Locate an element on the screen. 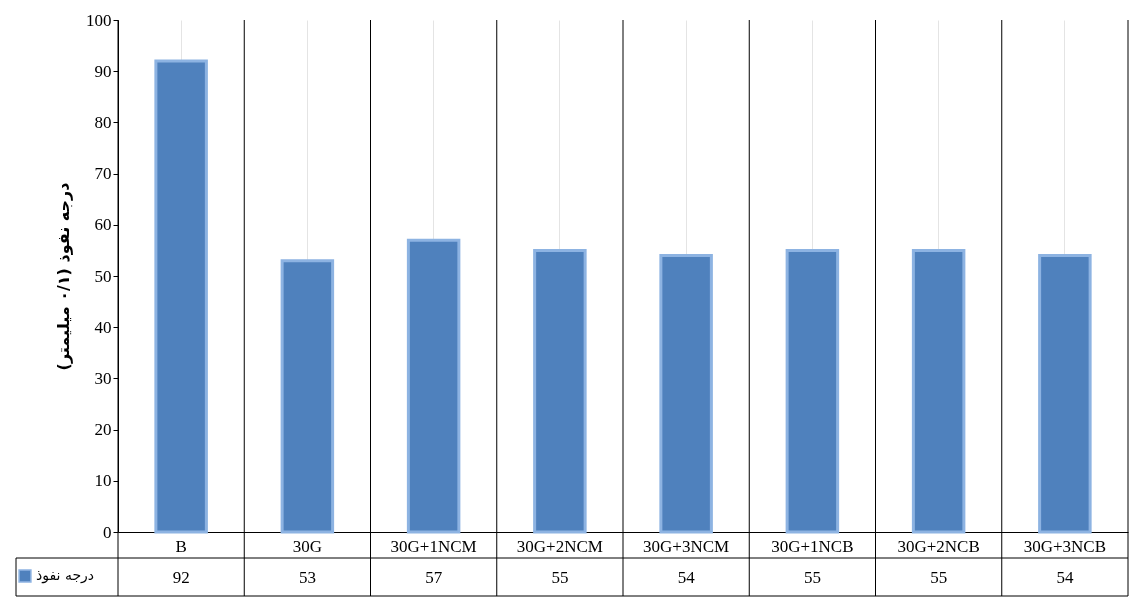 The image size is (1136, 598). y-tick-label: 30 is located at coordinates (103, 378).